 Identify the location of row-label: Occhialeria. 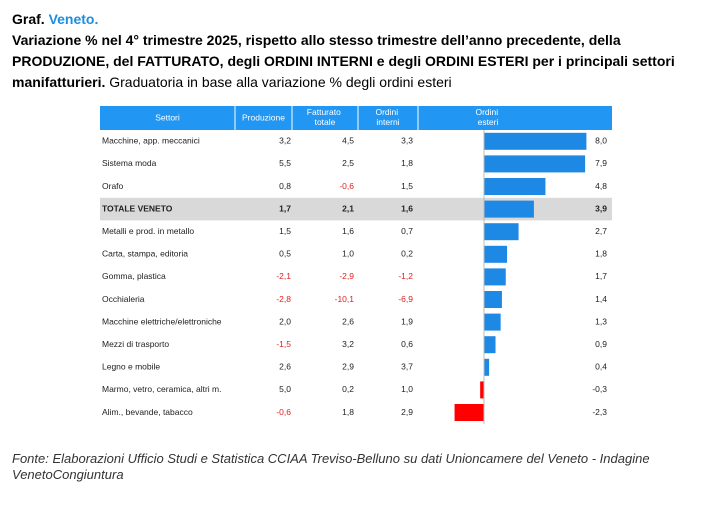
(123, 299).